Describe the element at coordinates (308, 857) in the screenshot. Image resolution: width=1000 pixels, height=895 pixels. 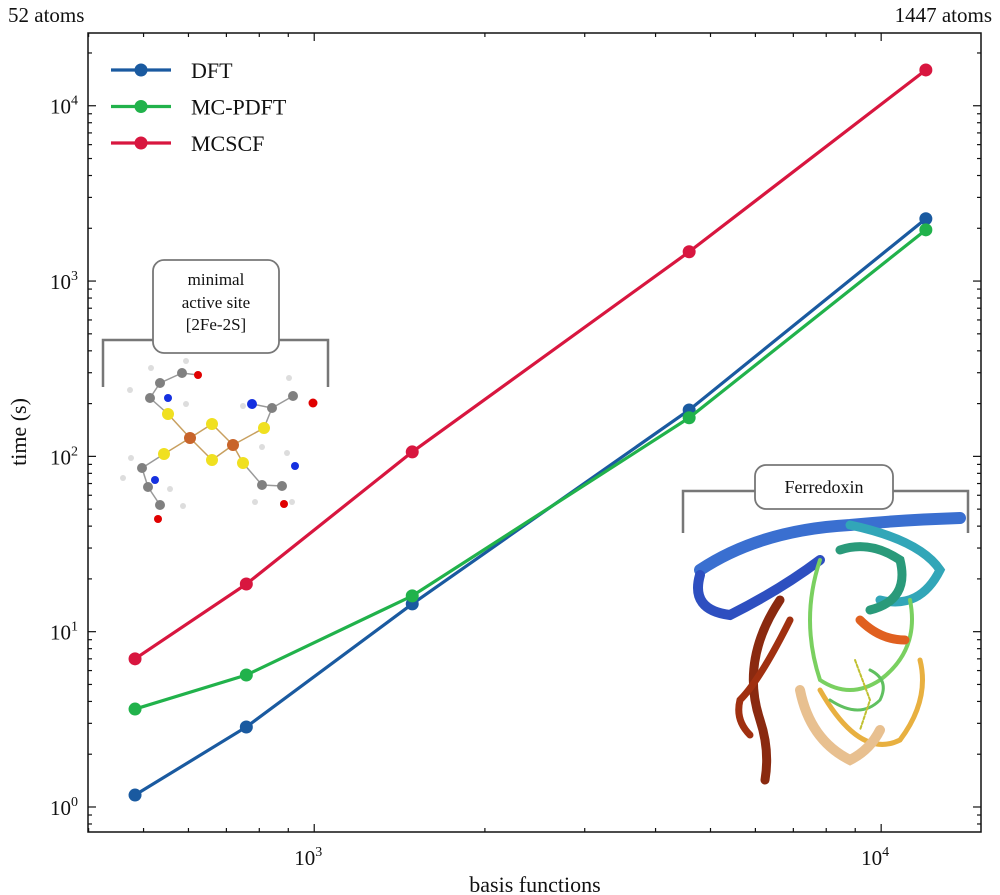
I see `x-tick-label: 10³` at that location.